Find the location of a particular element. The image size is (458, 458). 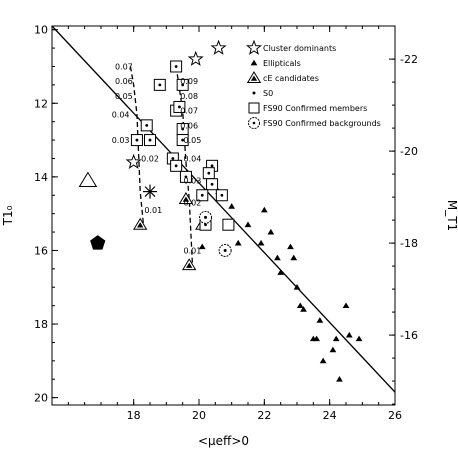

asterisk-marker is located at coordinates (150, 191).